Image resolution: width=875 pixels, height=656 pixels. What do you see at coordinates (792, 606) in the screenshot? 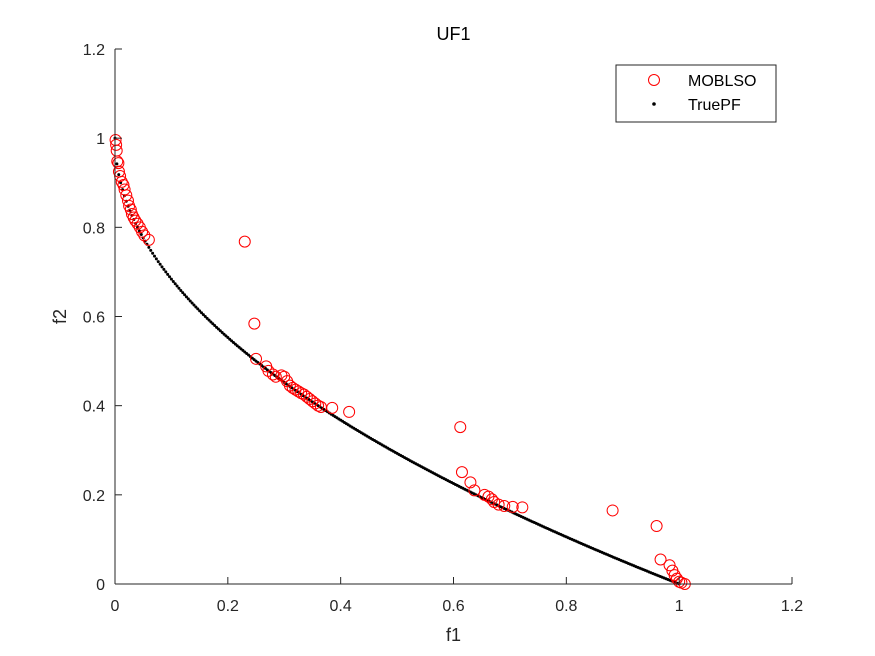
I see `x-tick-label: 1.2` at bounding box center [792, 606].